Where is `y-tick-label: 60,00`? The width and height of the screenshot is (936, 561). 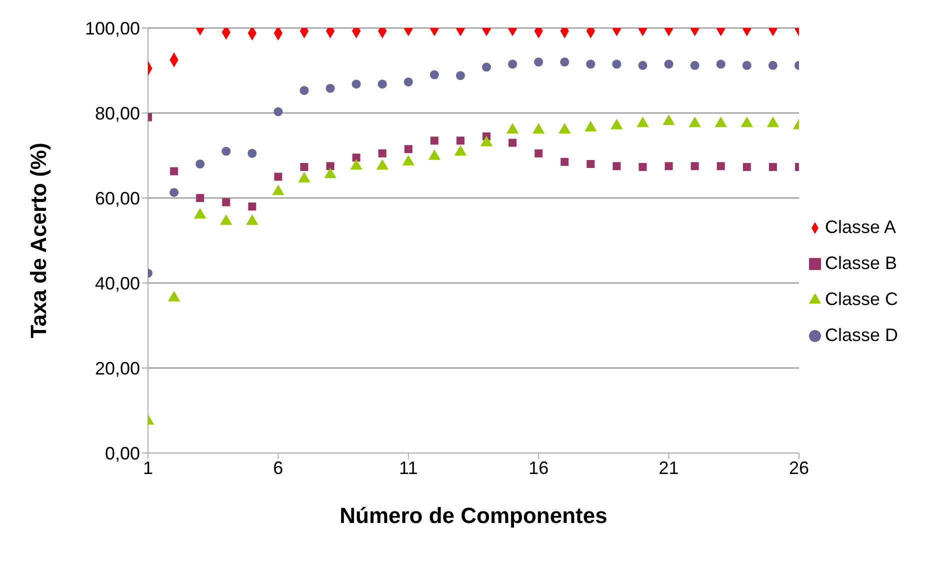 y-tick-label: 60,00 is located at coordinates (117, 198).